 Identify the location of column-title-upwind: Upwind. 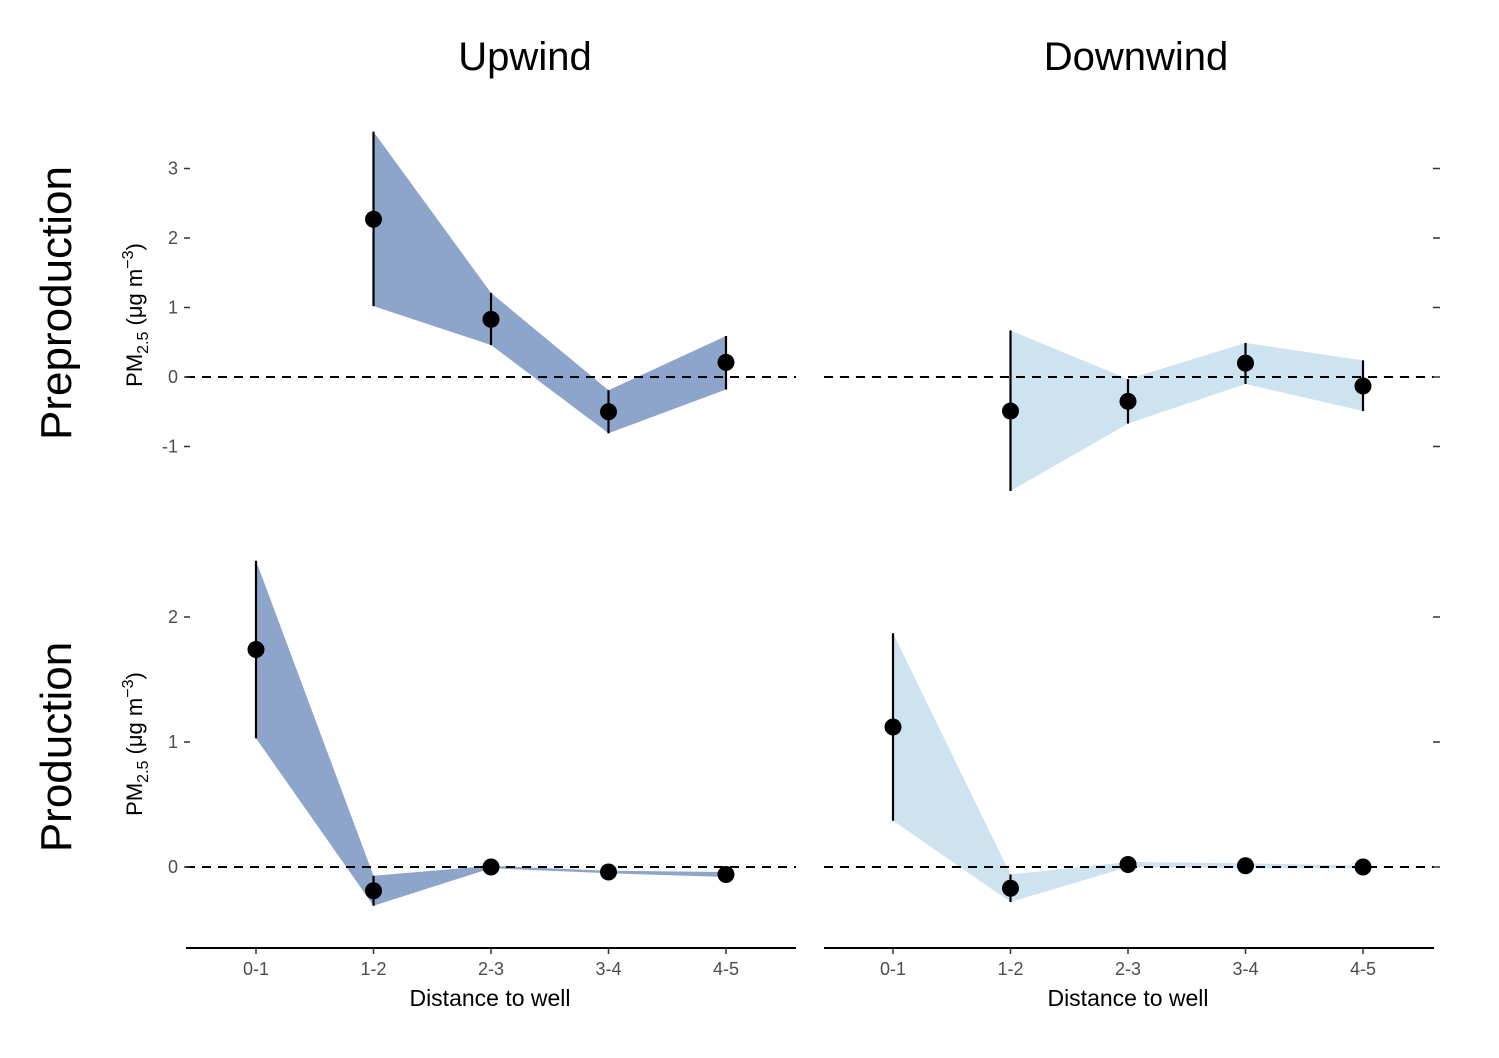
(524, 57).